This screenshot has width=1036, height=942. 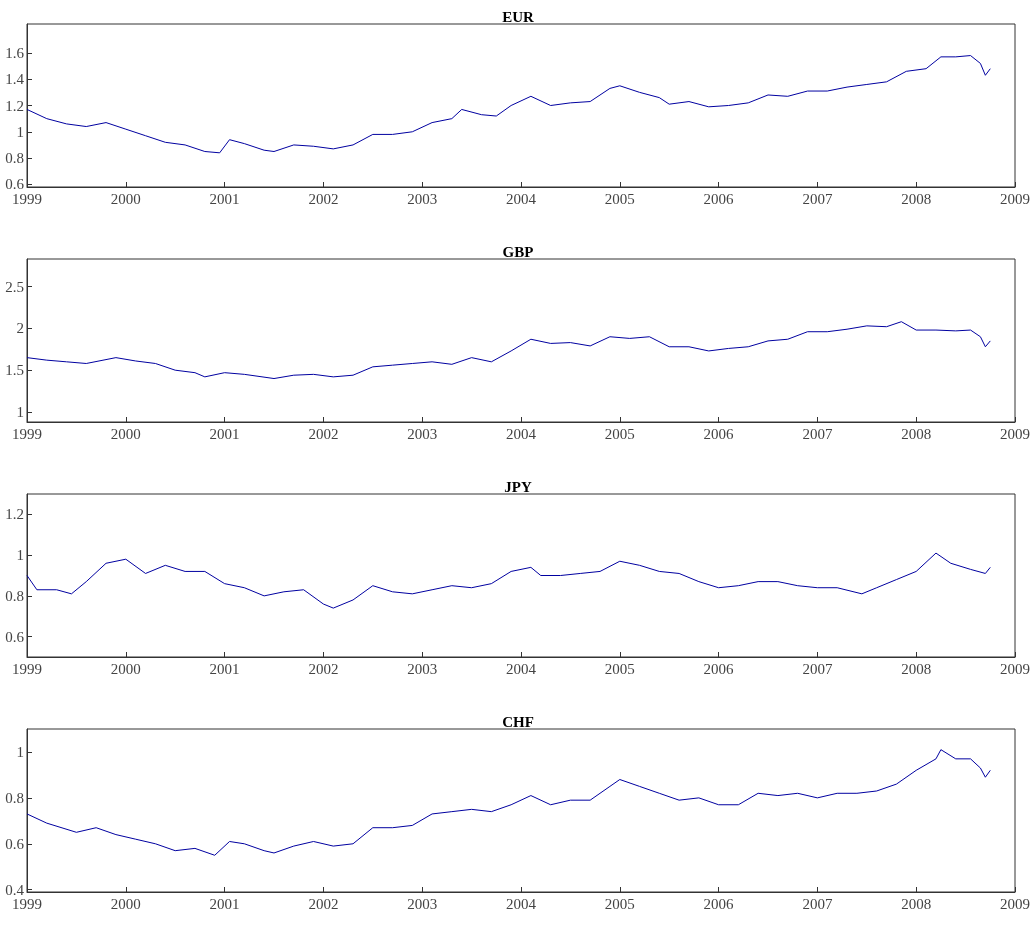 What do you see at coordinates (518, 251) in the screenshot?
I see `chart-title: GBP` at bounding box center [518, 251].